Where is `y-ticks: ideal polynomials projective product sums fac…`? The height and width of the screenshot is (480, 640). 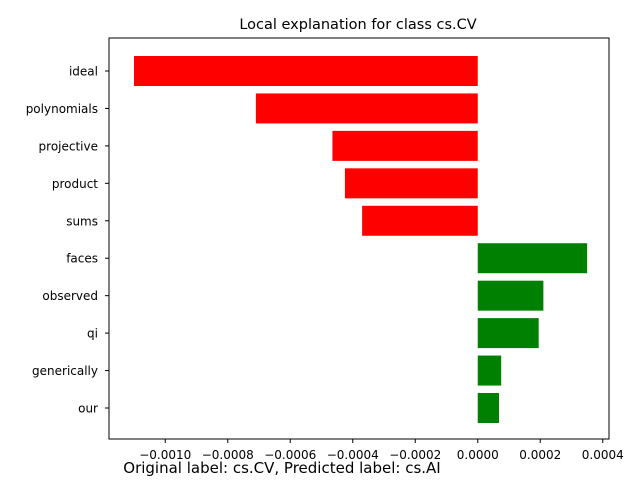
y-ticks: ideal polynomials projective product sums fac… is located at coordinates (67, 240).